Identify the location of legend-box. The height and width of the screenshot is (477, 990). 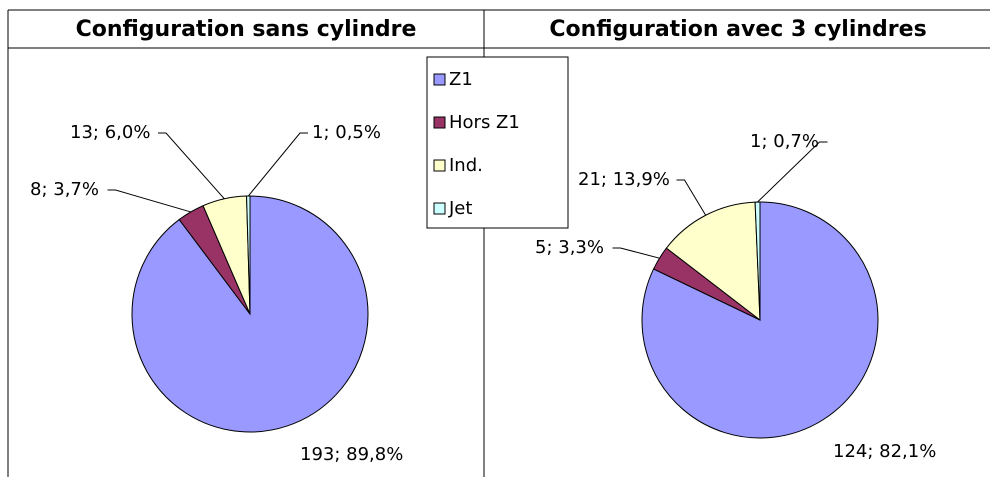
(497, 142).